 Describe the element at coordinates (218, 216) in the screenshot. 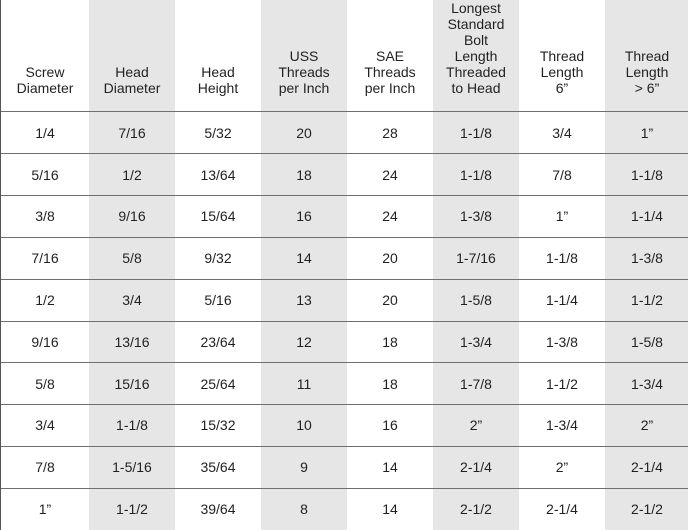

I see `data-cell: 15/64` at that location.